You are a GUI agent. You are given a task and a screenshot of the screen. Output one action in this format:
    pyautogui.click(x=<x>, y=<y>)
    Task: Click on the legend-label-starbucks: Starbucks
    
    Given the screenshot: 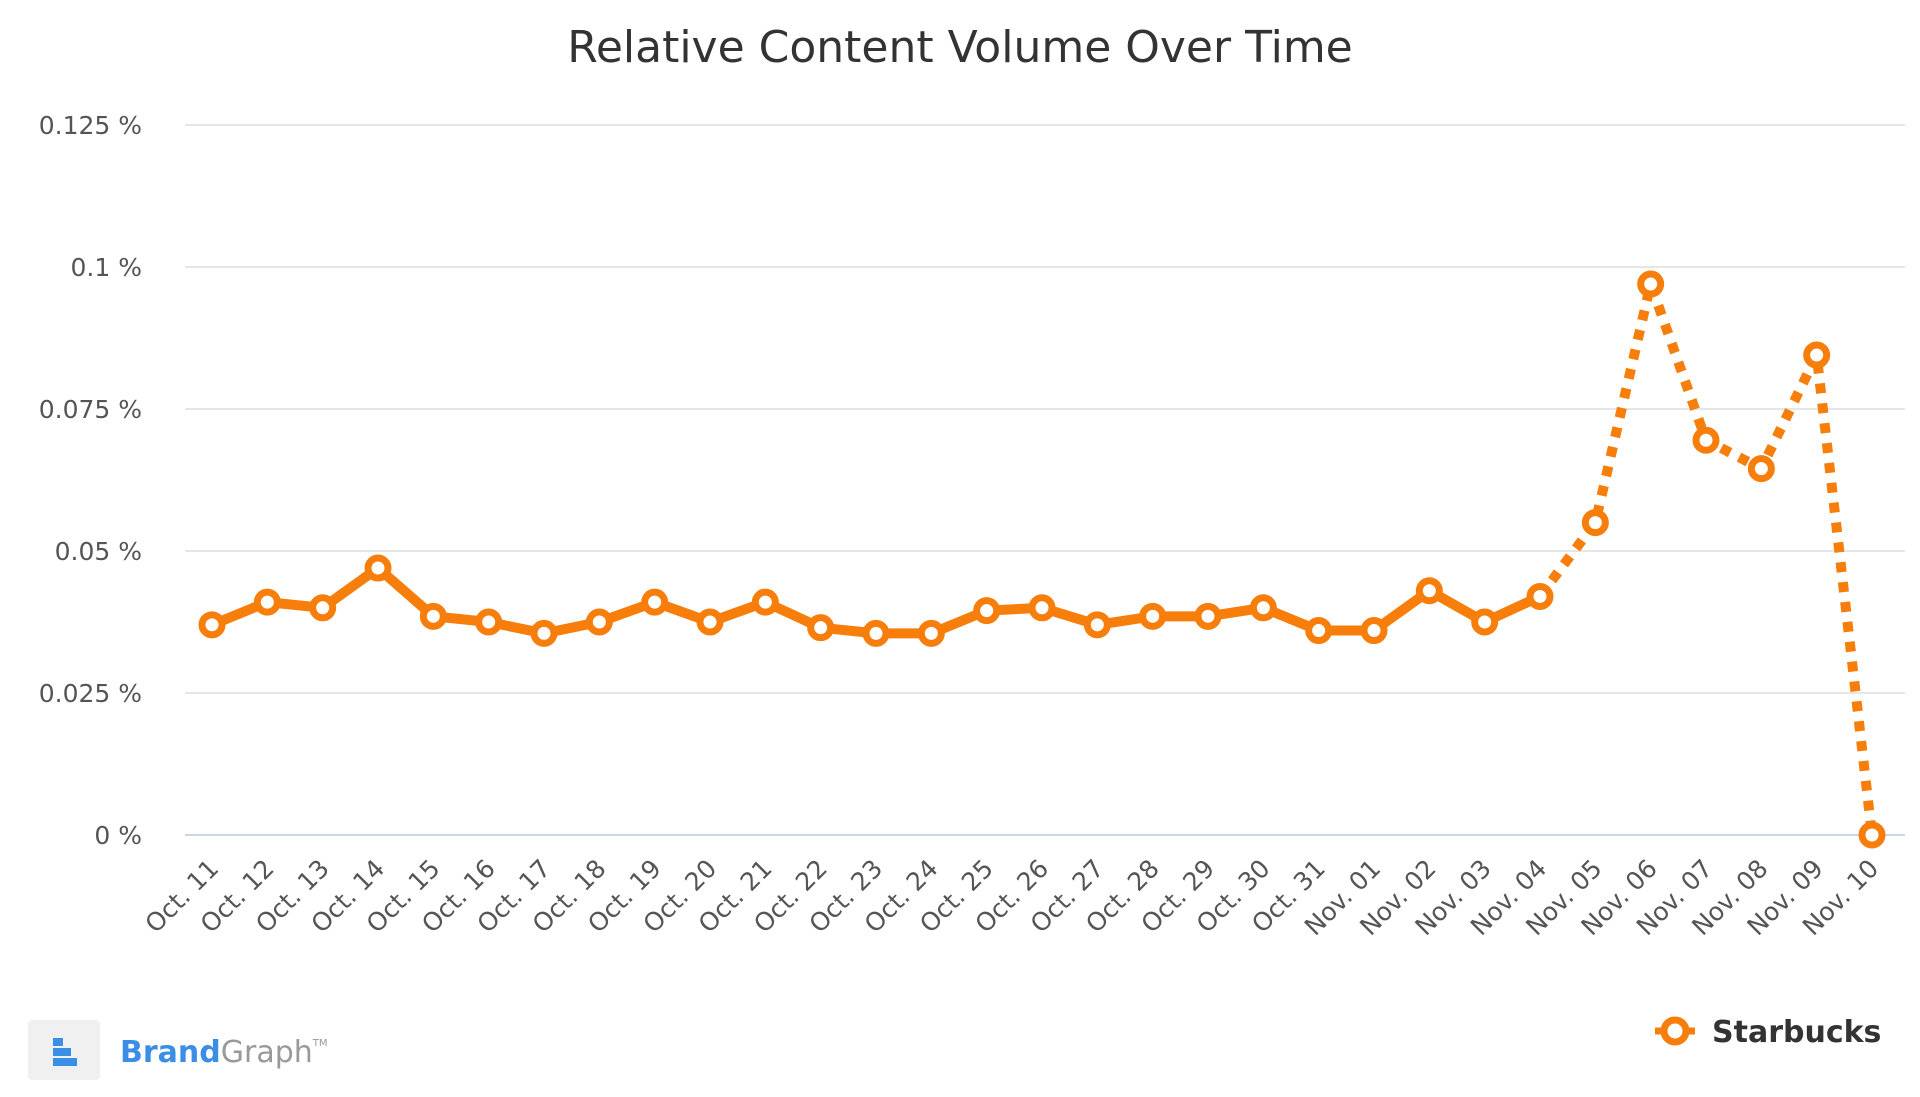 What is the action you would take?
    pyautogui.click(x=1796, y=1032)
    